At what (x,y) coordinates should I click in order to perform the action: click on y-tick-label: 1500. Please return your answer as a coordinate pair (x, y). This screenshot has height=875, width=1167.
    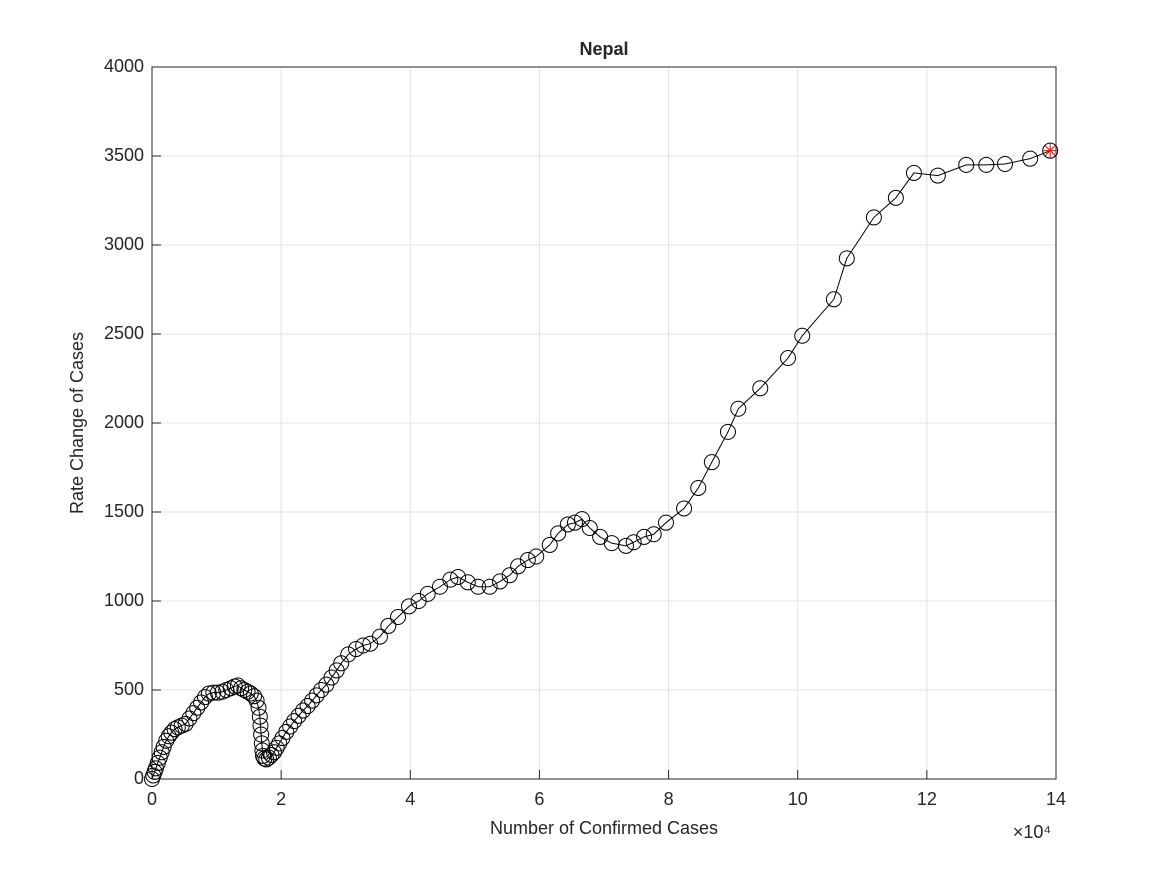
    Looking at the image, I should click on (124, 511).